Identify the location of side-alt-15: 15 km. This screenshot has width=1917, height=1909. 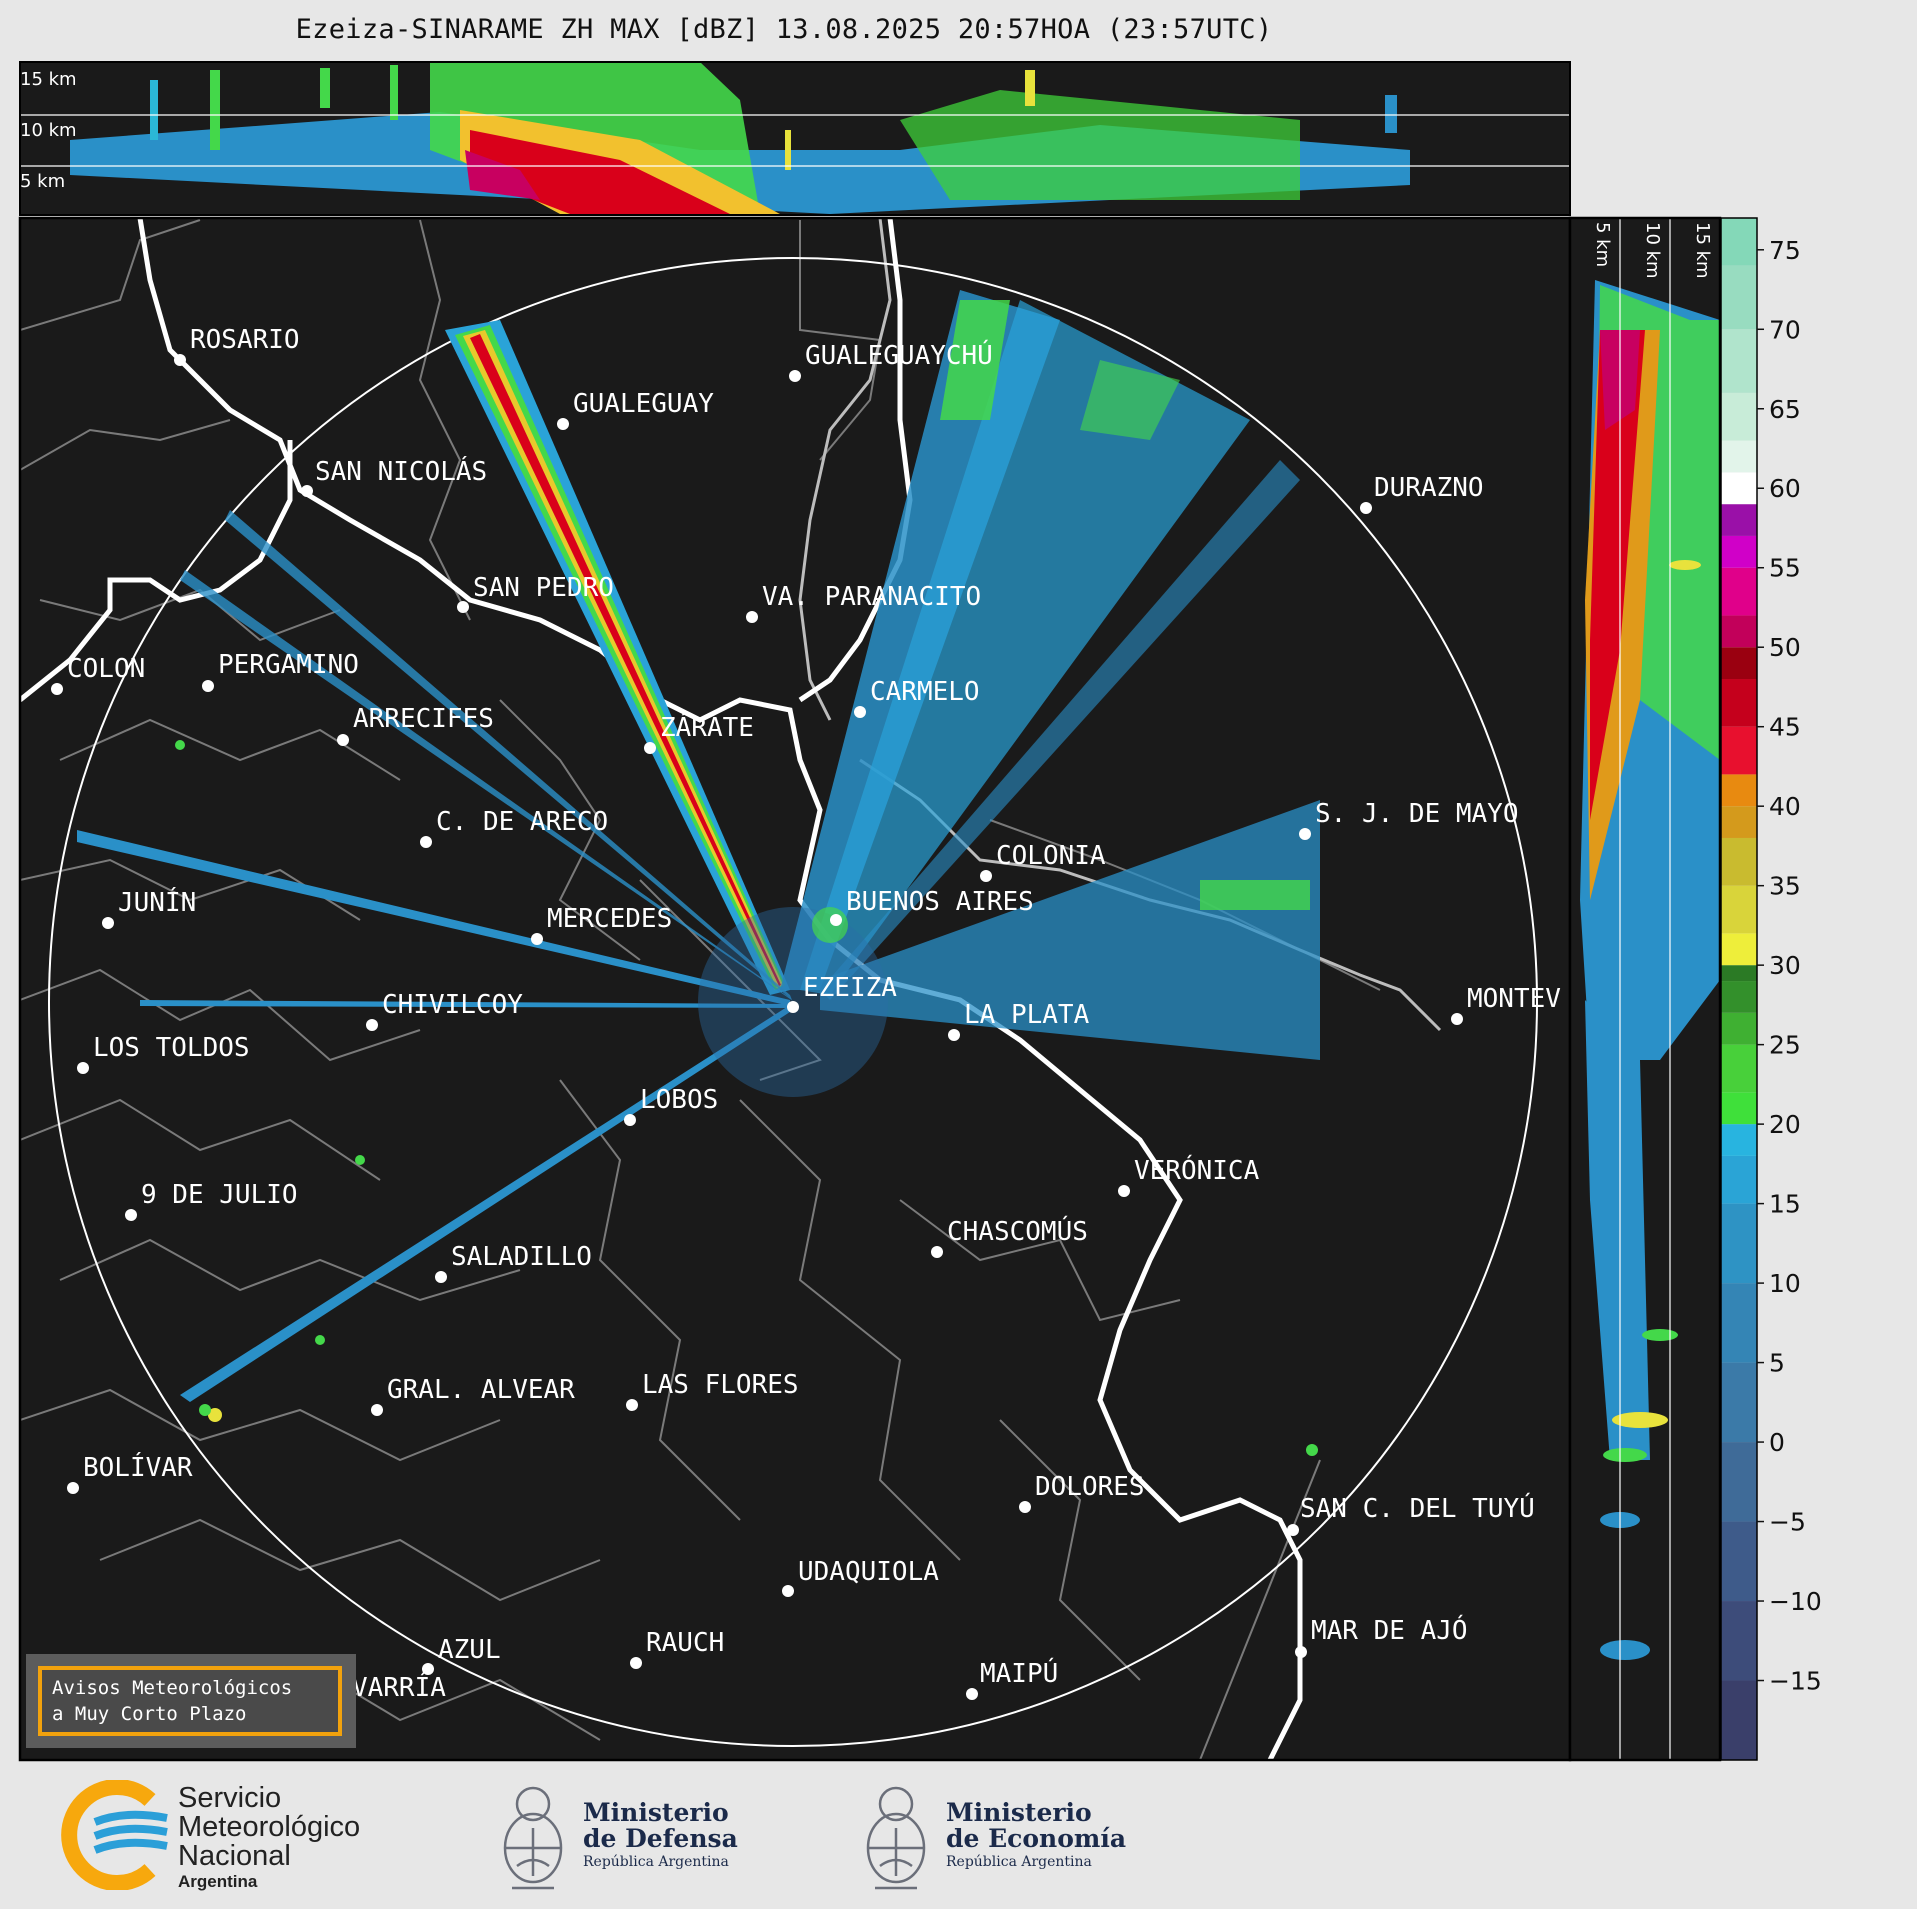
(1702, 250).